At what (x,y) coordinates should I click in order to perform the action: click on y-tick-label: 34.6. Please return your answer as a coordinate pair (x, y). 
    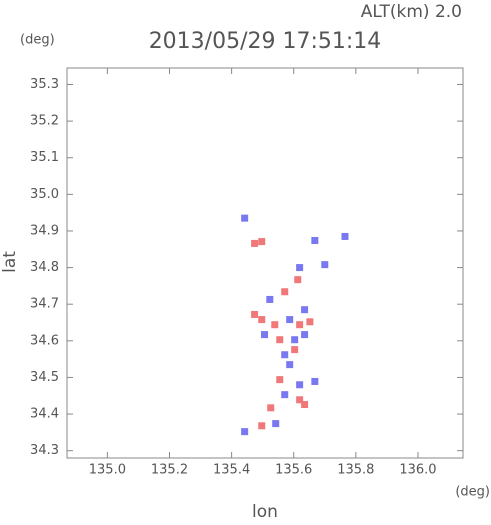
    Looking at the image, I should click on (44, 340).